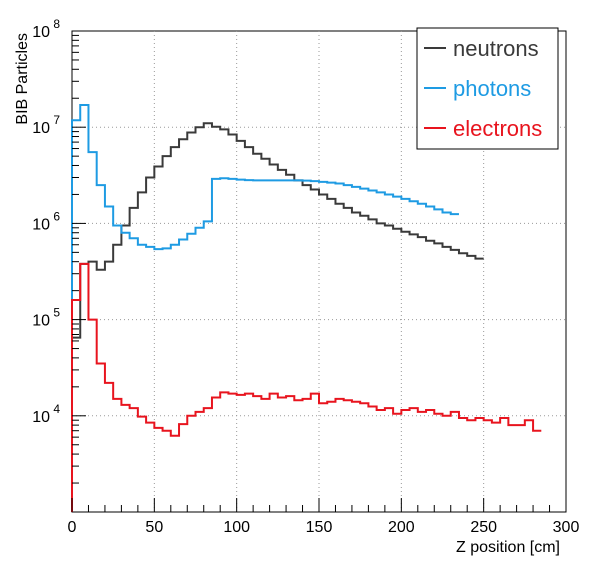 The width and height of the screenshot is (596, 572). I want to click on x-tick-label: 150, so click(319, 527).